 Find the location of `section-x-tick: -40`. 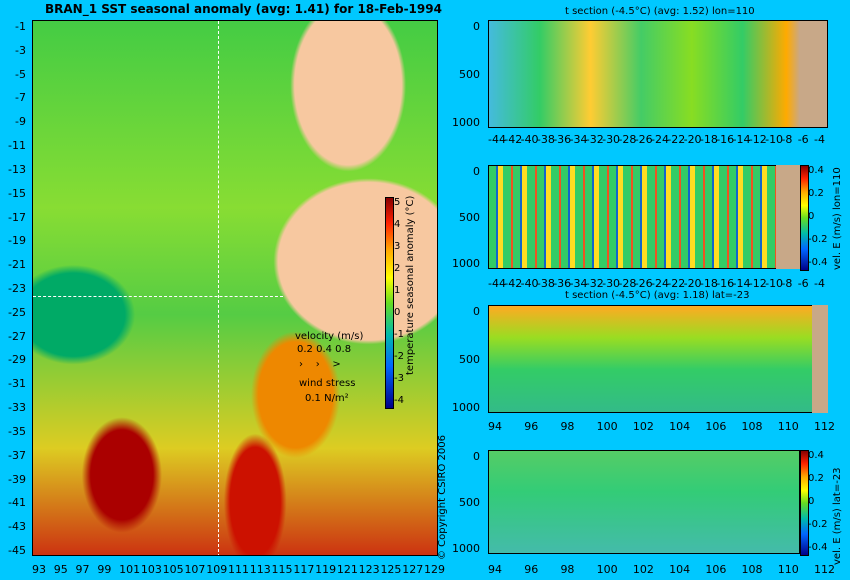

section-x-tick: -40 is located at coordinates (529, 139).